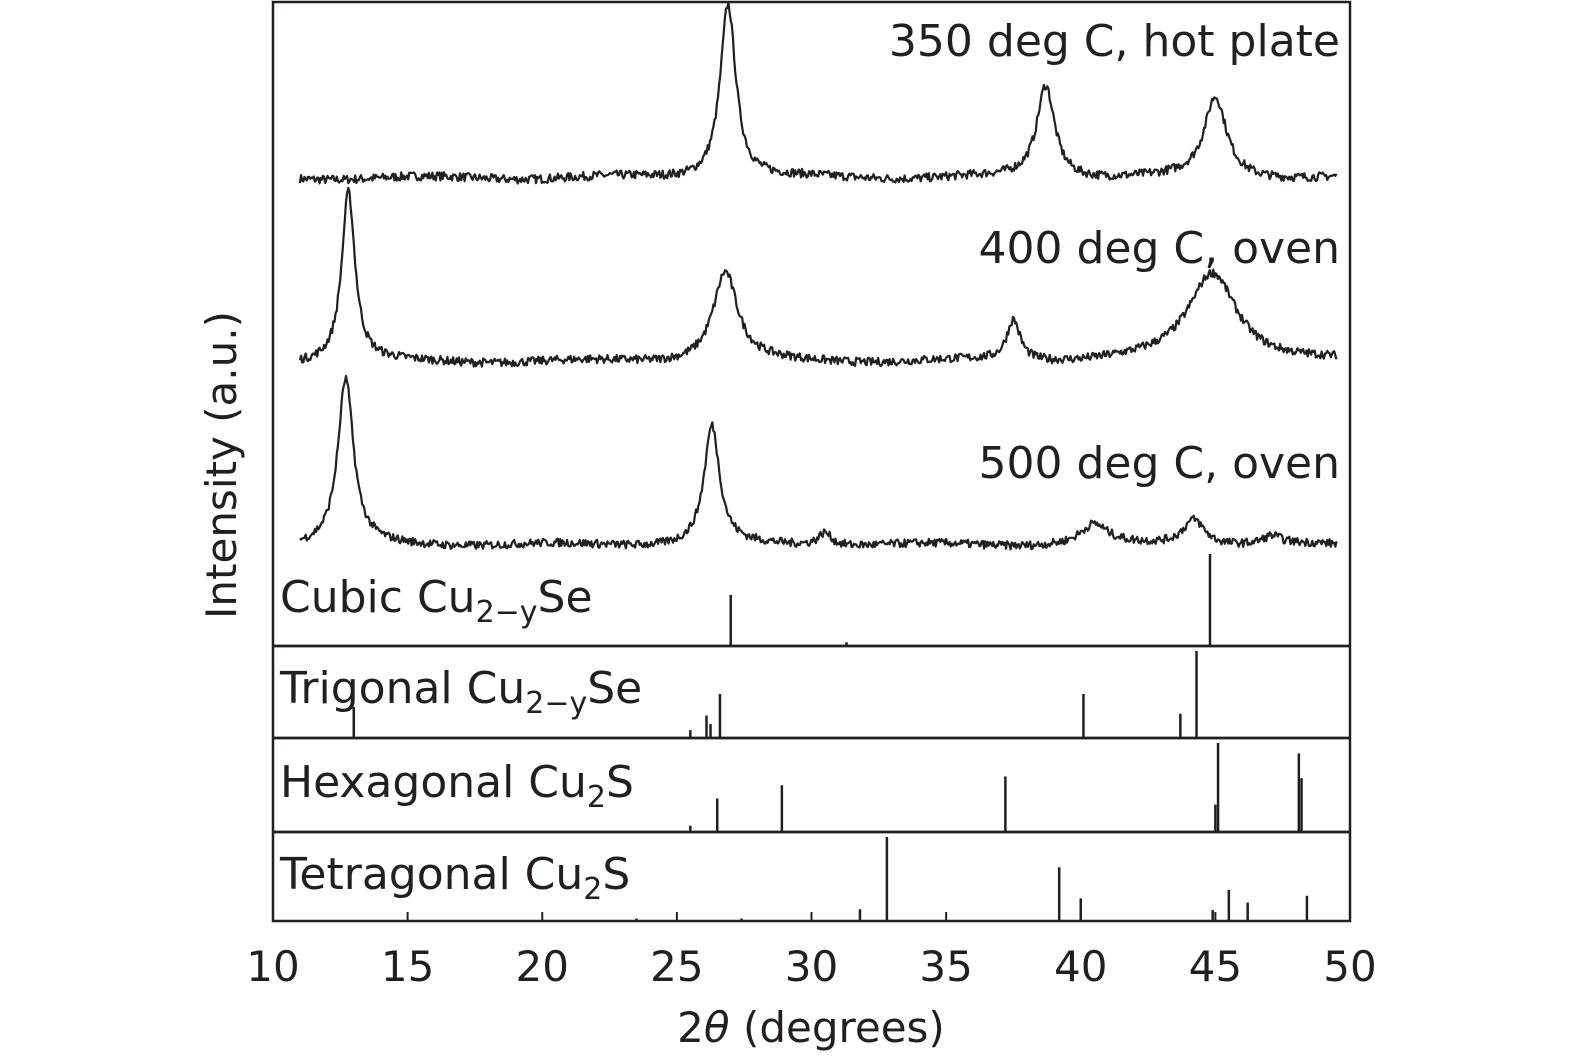  I want to click on x-tick-label: 30, so click(811, 966).